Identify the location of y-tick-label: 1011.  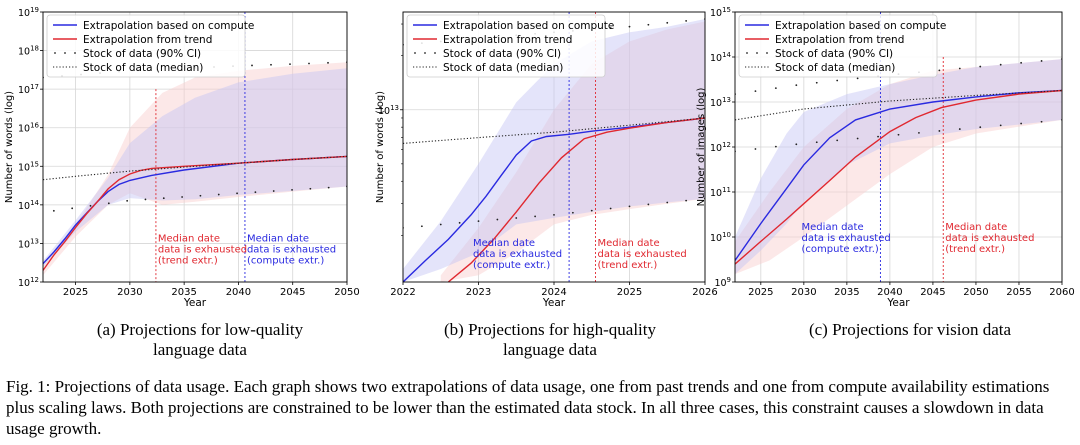
(720, 192).